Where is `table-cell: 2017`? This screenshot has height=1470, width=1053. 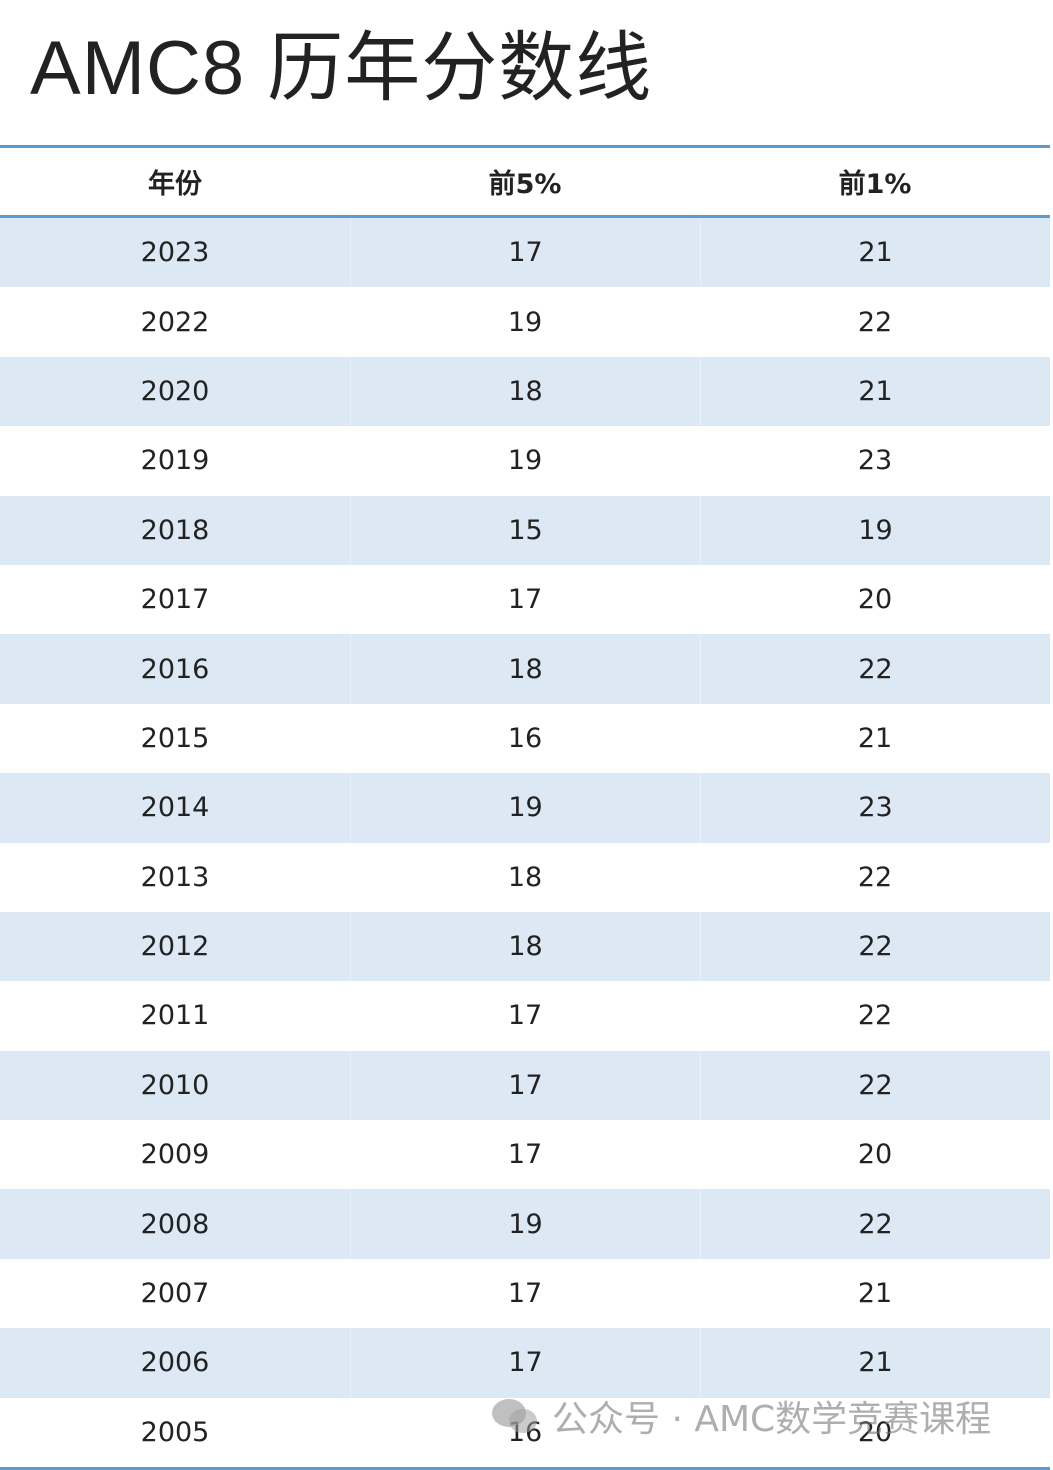
table-cell: 2017 is located at coordinates (175, 600).